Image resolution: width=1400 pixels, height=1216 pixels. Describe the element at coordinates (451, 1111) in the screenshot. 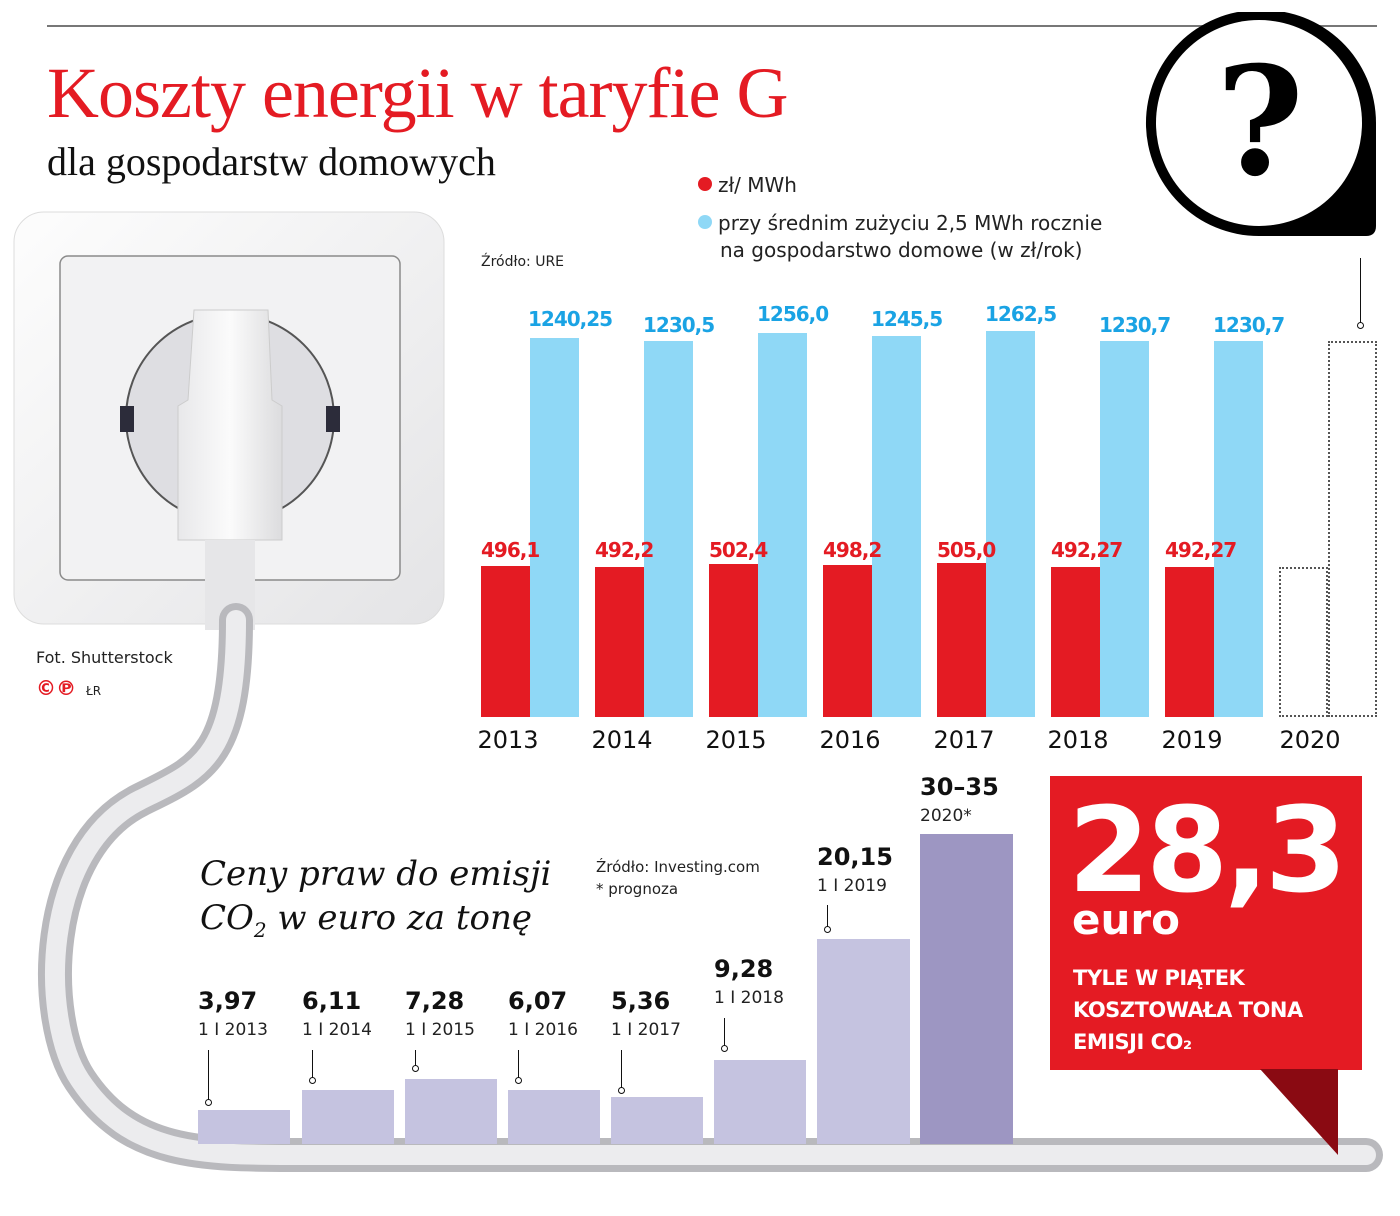

I see `co2-bar-2015` at that location.